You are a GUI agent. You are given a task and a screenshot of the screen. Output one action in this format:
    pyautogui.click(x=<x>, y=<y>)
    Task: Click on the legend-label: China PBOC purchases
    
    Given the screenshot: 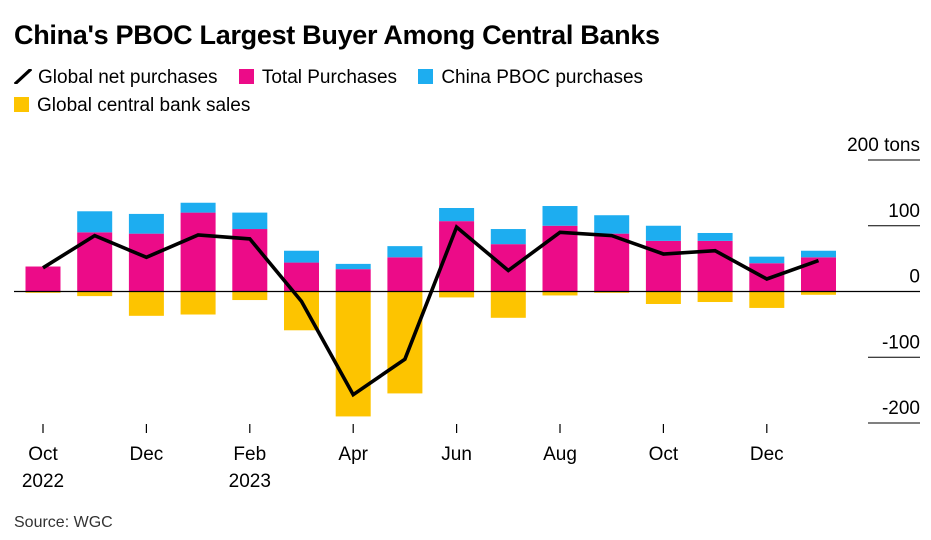 What is the action you would take?
    pyautogui.click(x=542, y=77)
    